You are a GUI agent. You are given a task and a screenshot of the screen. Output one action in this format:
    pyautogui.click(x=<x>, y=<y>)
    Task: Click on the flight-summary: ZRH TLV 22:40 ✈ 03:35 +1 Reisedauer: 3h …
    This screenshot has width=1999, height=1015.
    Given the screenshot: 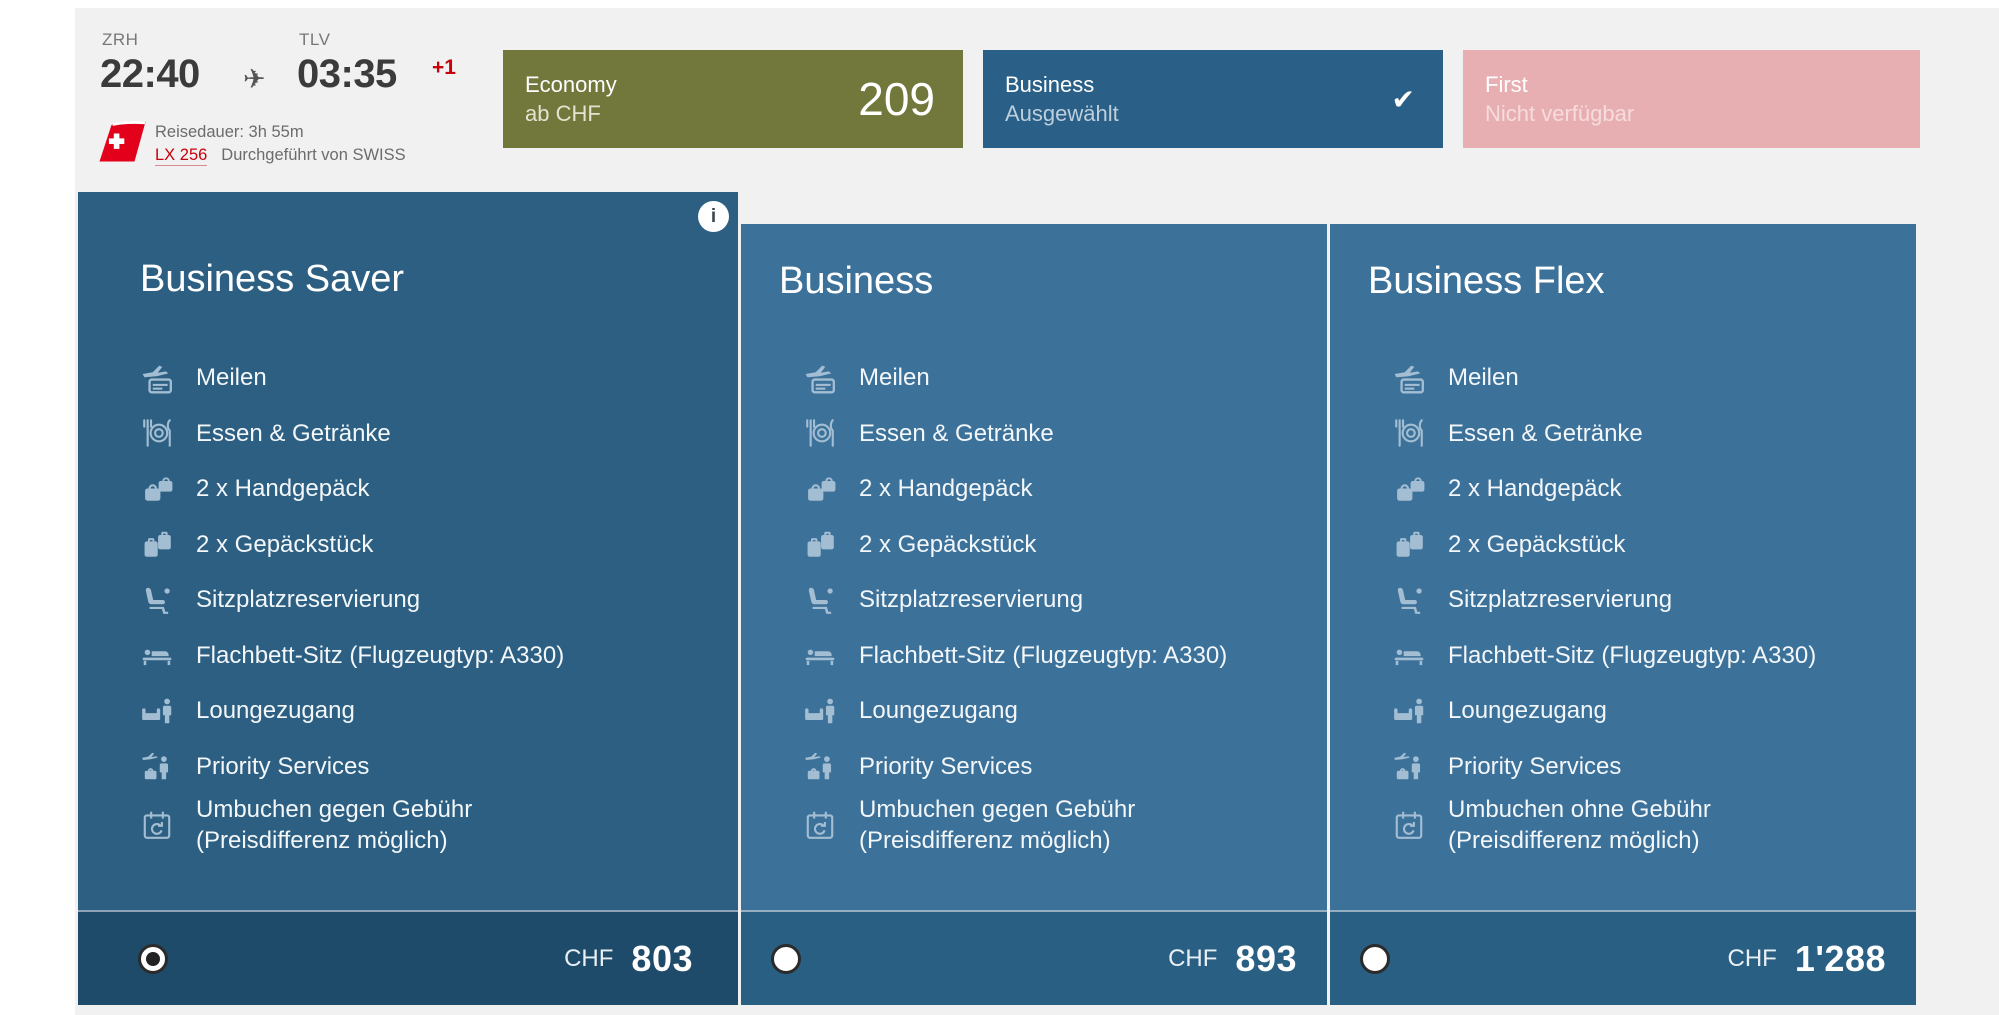 What is the action you would take?
    pyautogui.click(x=309, y=100)
    